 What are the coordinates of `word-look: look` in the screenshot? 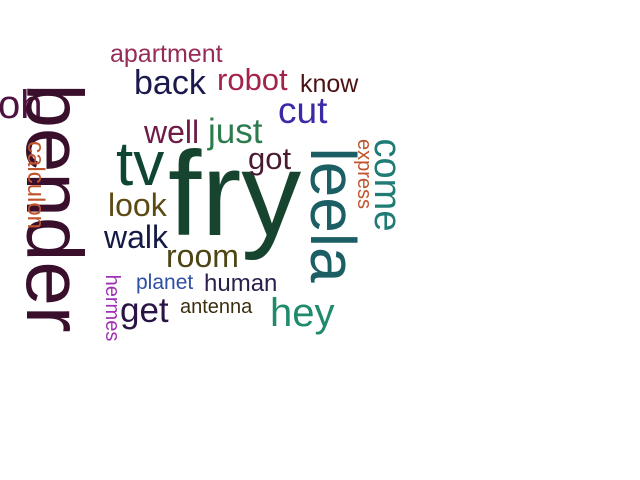 It's located at (137, 205).